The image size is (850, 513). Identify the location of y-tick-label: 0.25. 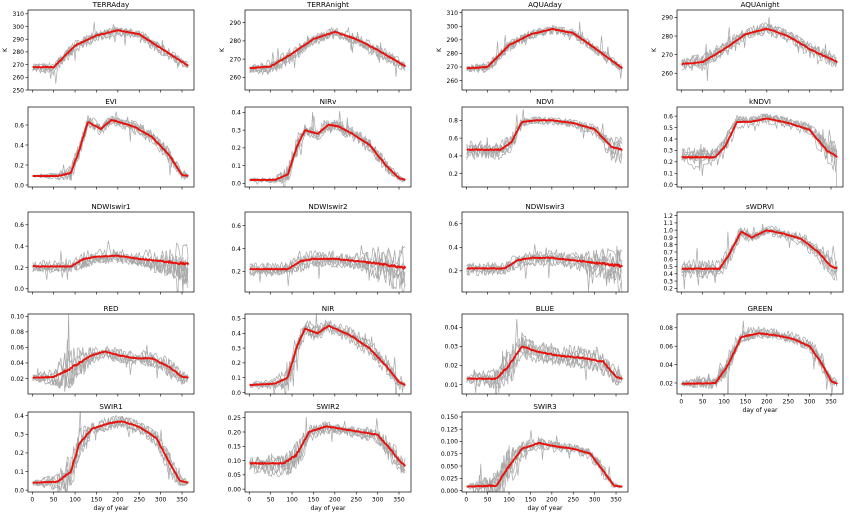
(235, 418).